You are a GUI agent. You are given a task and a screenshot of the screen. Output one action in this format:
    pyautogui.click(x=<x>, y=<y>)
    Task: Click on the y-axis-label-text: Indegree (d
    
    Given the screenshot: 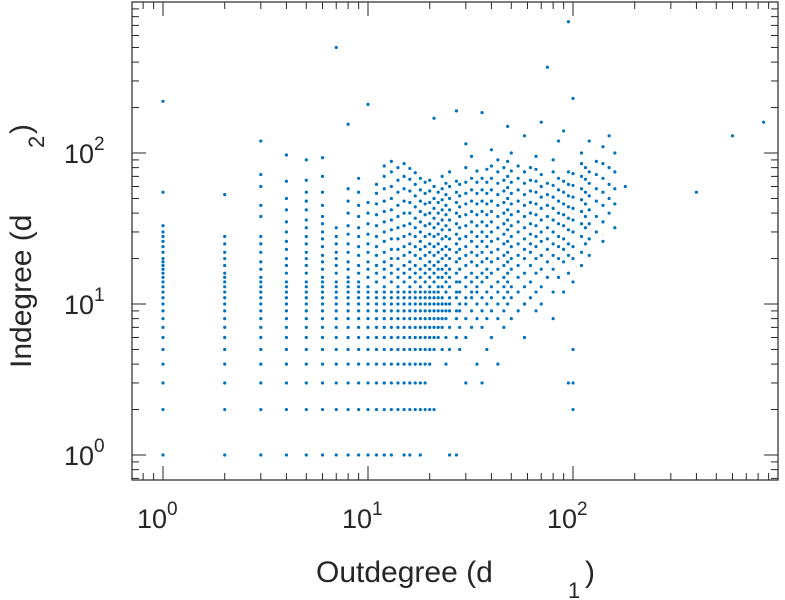 What is the action you would take?
    pyautogui.click(x=21, y=291)
    